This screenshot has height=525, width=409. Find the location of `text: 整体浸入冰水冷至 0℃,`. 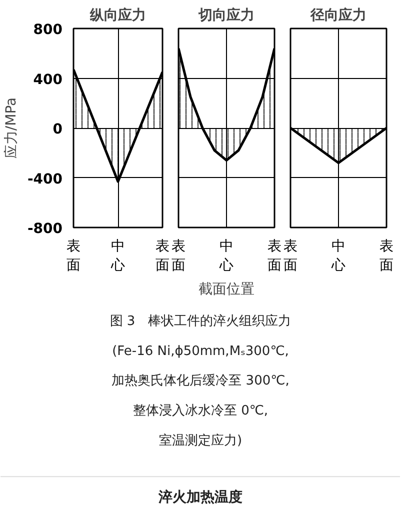

text: 整体浸入冰水冷至 0℃, is located at coordinates (200, 410).